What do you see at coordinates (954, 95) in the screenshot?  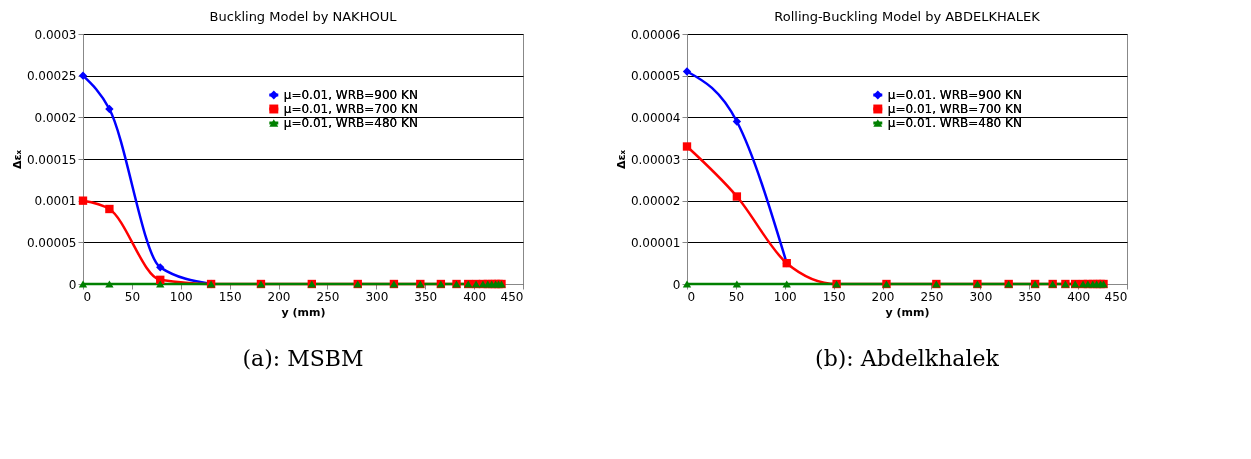 I see `legend-label: μ=0.01. WRB=900 KN` at bounding box center [954, 95].